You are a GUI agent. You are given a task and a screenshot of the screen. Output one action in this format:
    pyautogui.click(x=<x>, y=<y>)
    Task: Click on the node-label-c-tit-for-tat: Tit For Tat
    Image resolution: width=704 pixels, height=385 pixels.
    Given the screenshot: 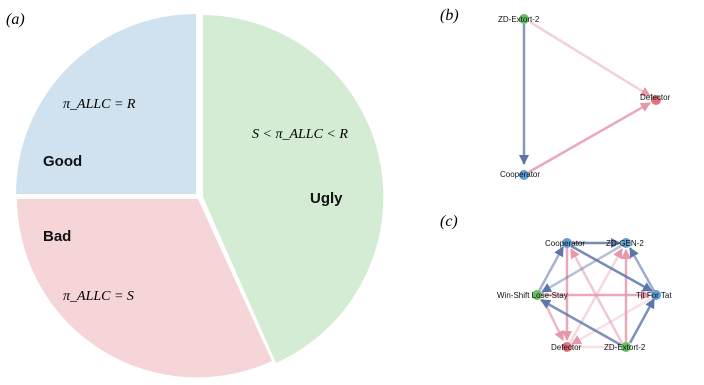 What is the action you would take?
    pyautogui.click(x=654, y=295)
    